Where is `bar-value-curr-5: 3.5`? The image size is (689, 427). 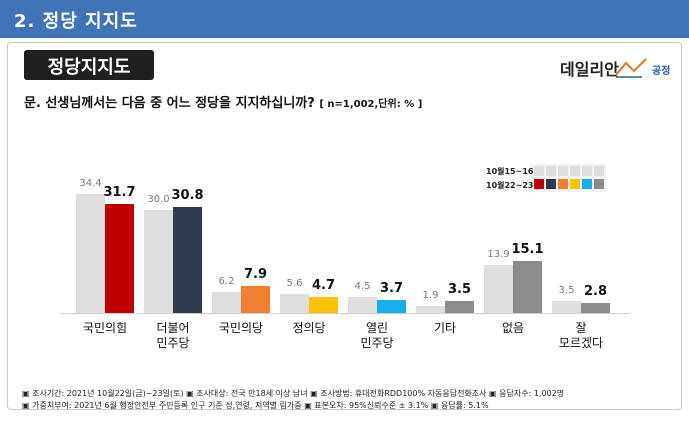
bar-value-curr-5: 3.5 is located at coordinates (459, 289).